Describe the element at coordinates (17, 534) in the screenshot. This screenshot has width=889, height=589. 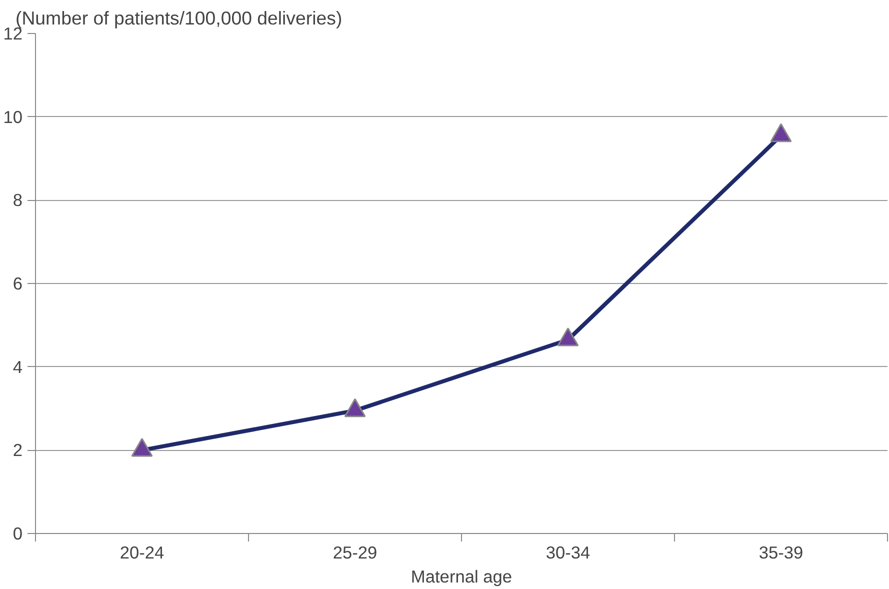
I see `y-tick-label: 0` at that location.